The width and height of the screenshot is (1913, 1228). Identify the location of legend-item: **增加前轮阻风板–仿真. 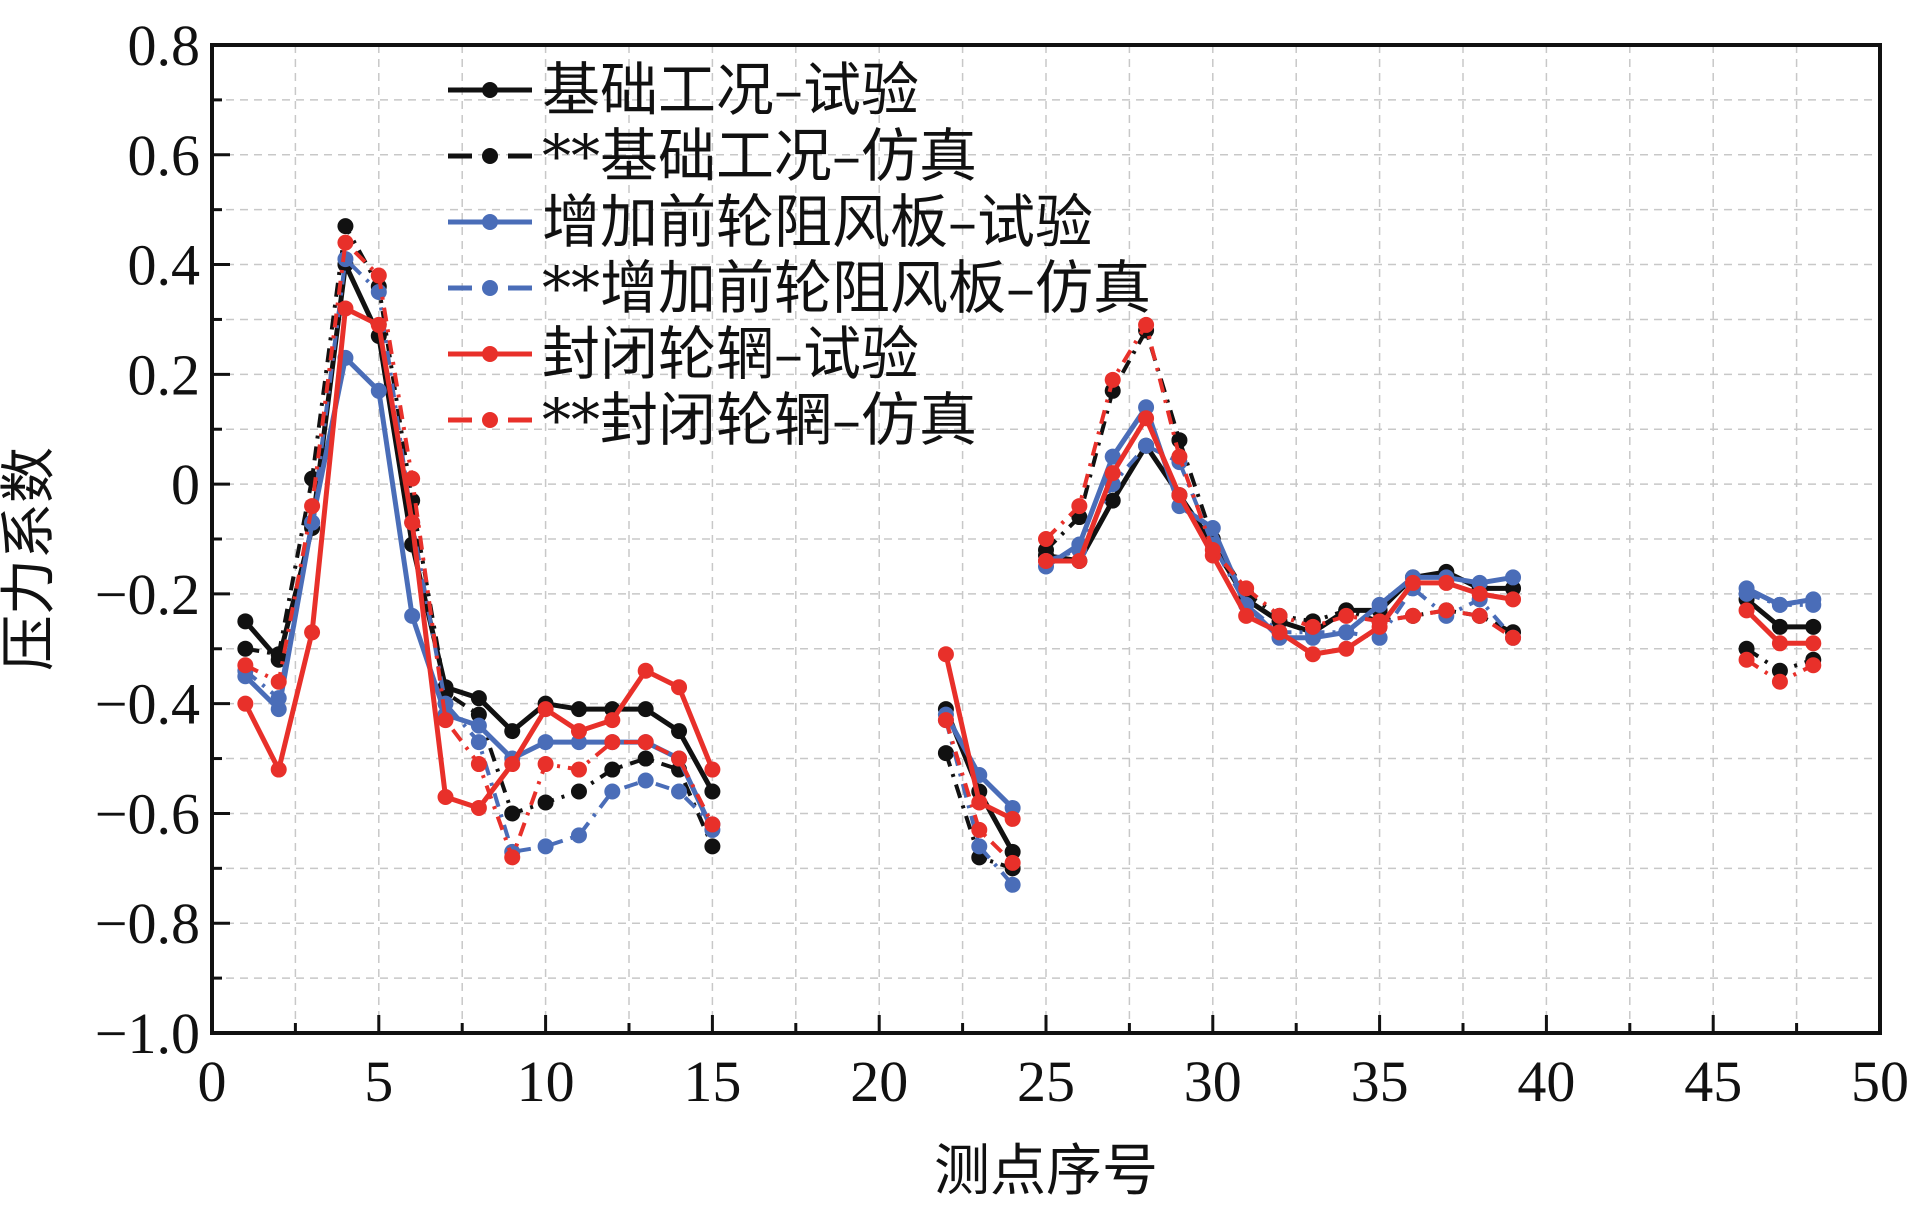
(799, 288).